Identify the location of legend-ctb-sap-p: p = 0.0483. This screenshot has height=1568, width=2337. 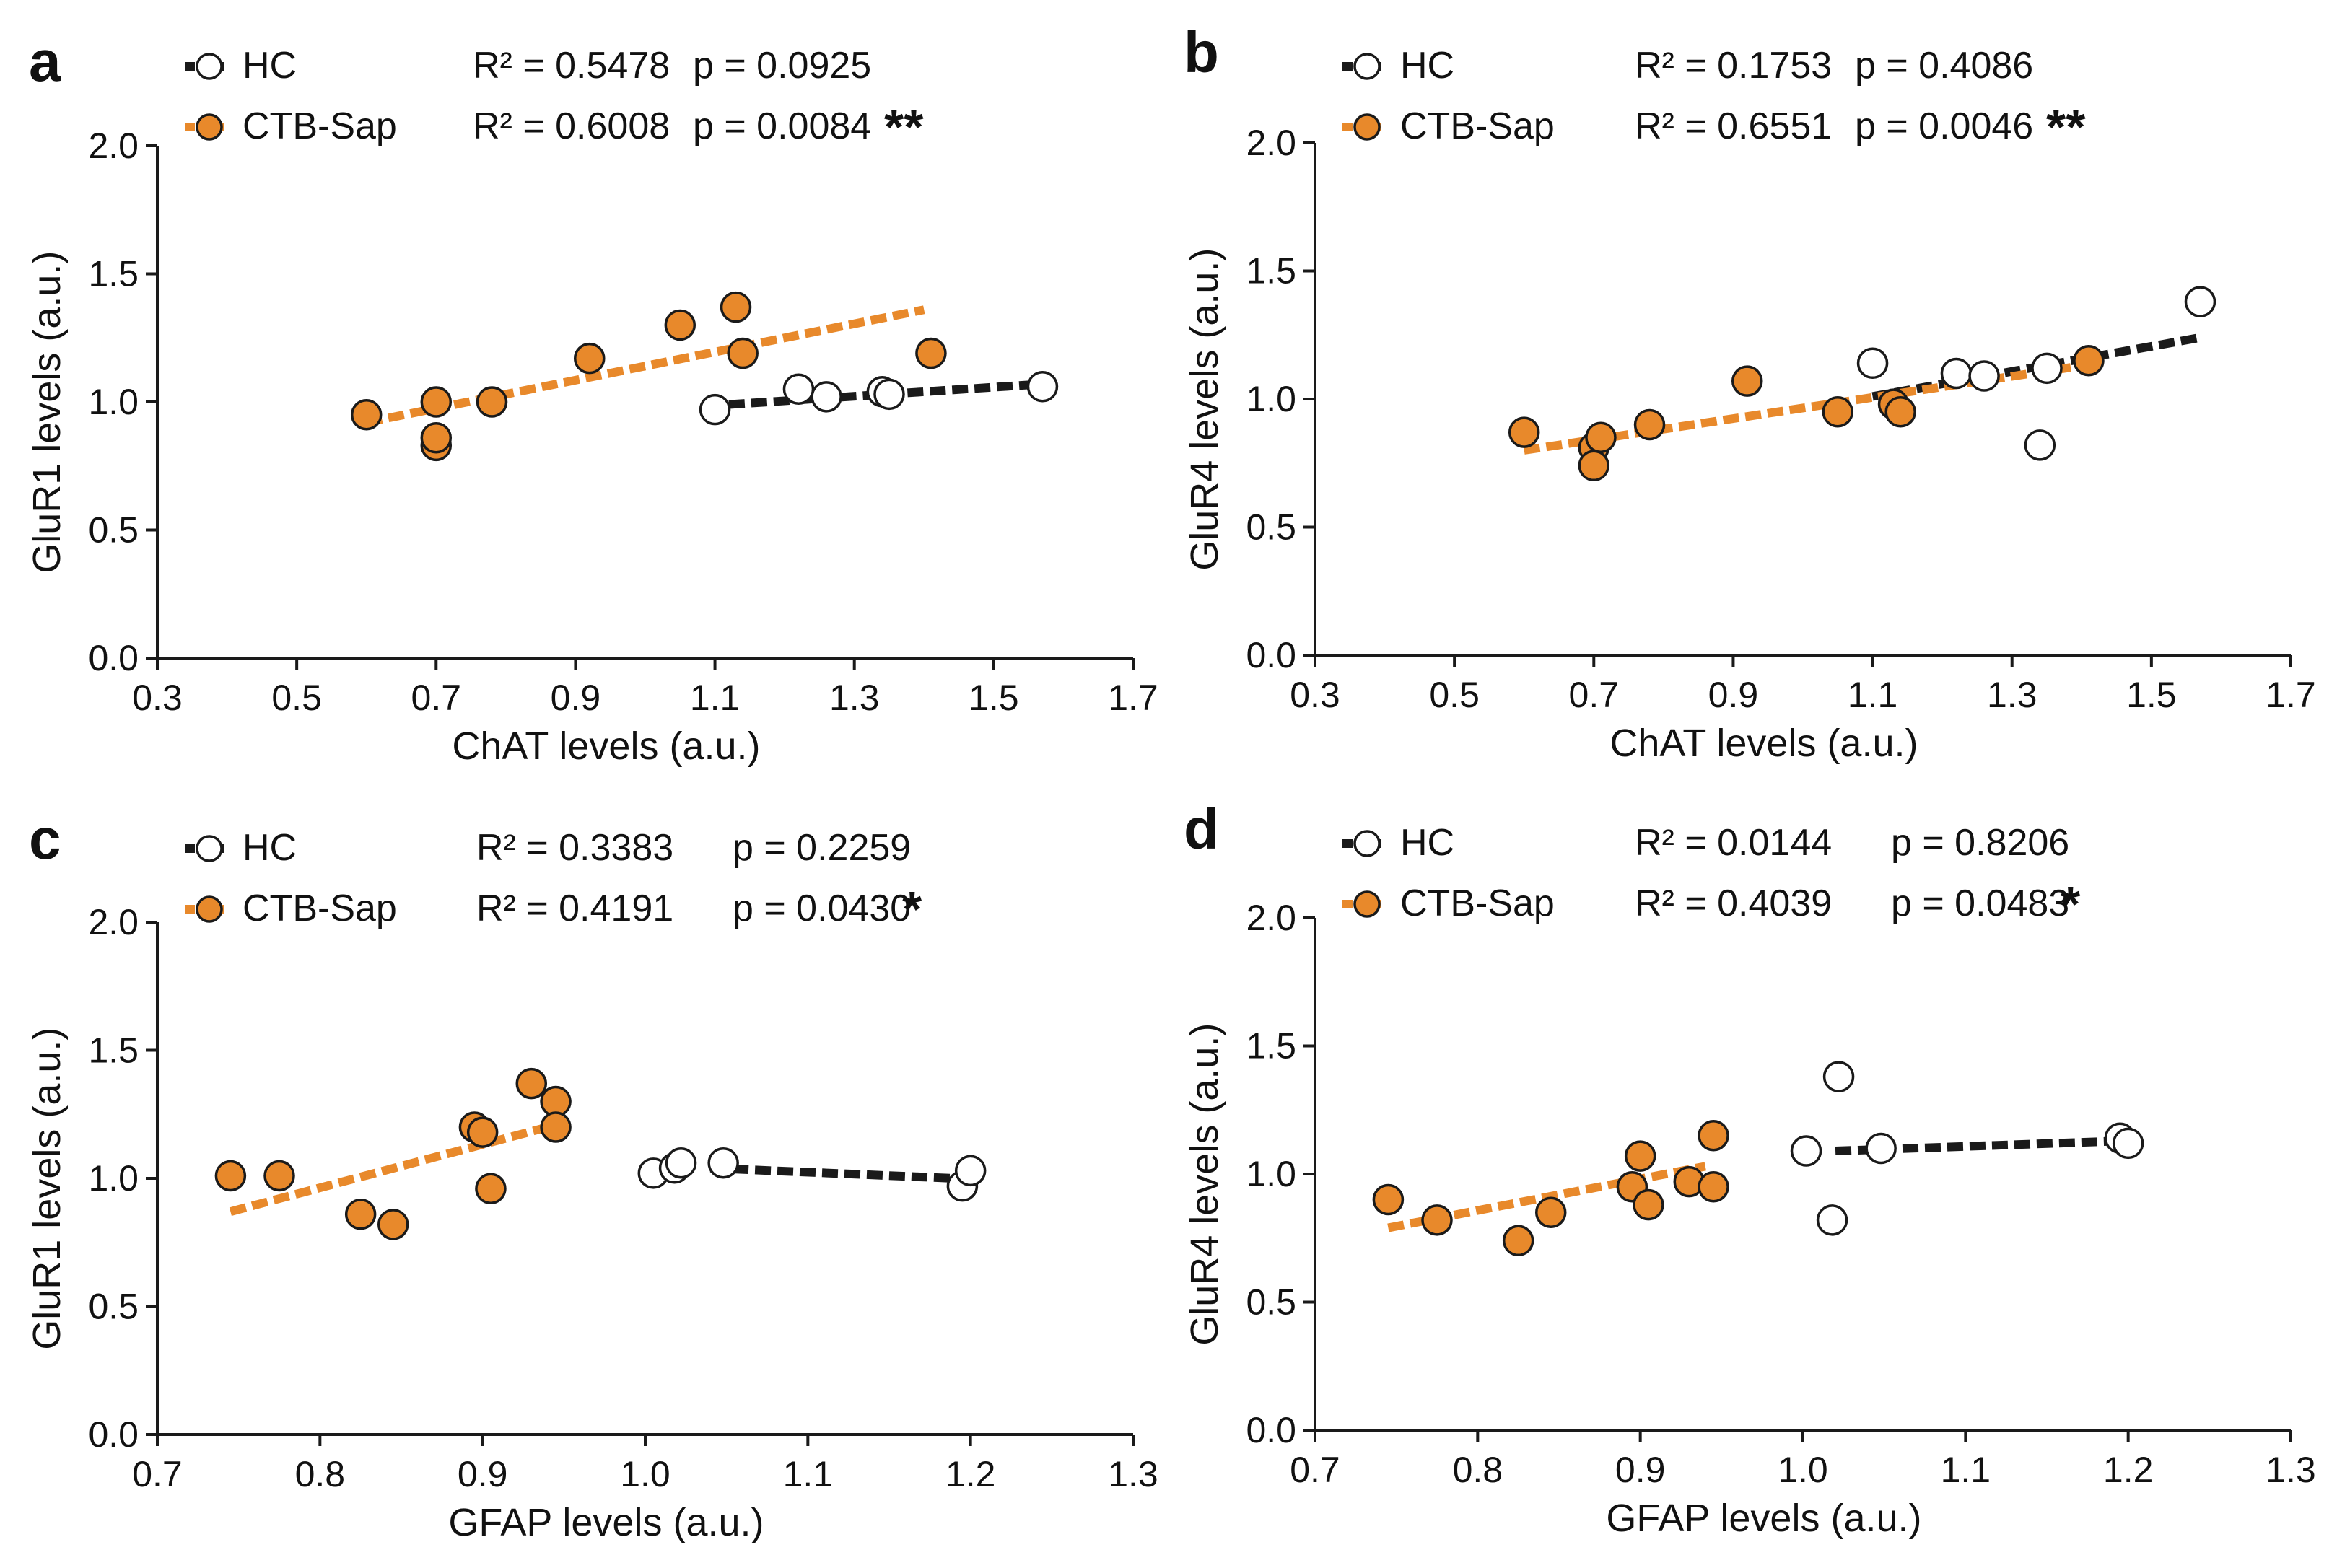
(1980, 903).